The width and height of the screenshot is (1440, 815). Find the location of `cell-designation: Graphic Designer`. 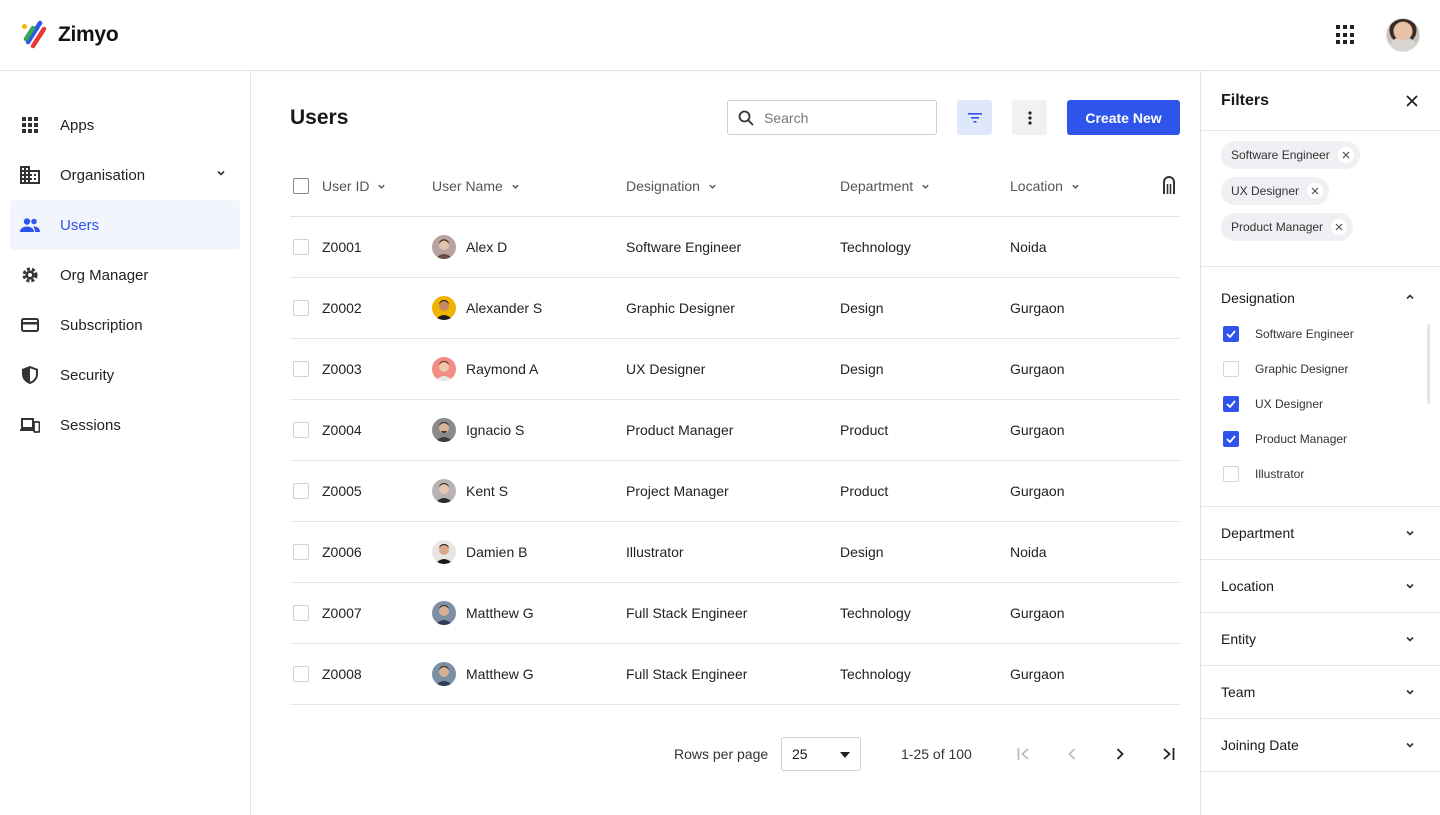

cell-designation: Graphic Designer is located at coordinates (680, 308).